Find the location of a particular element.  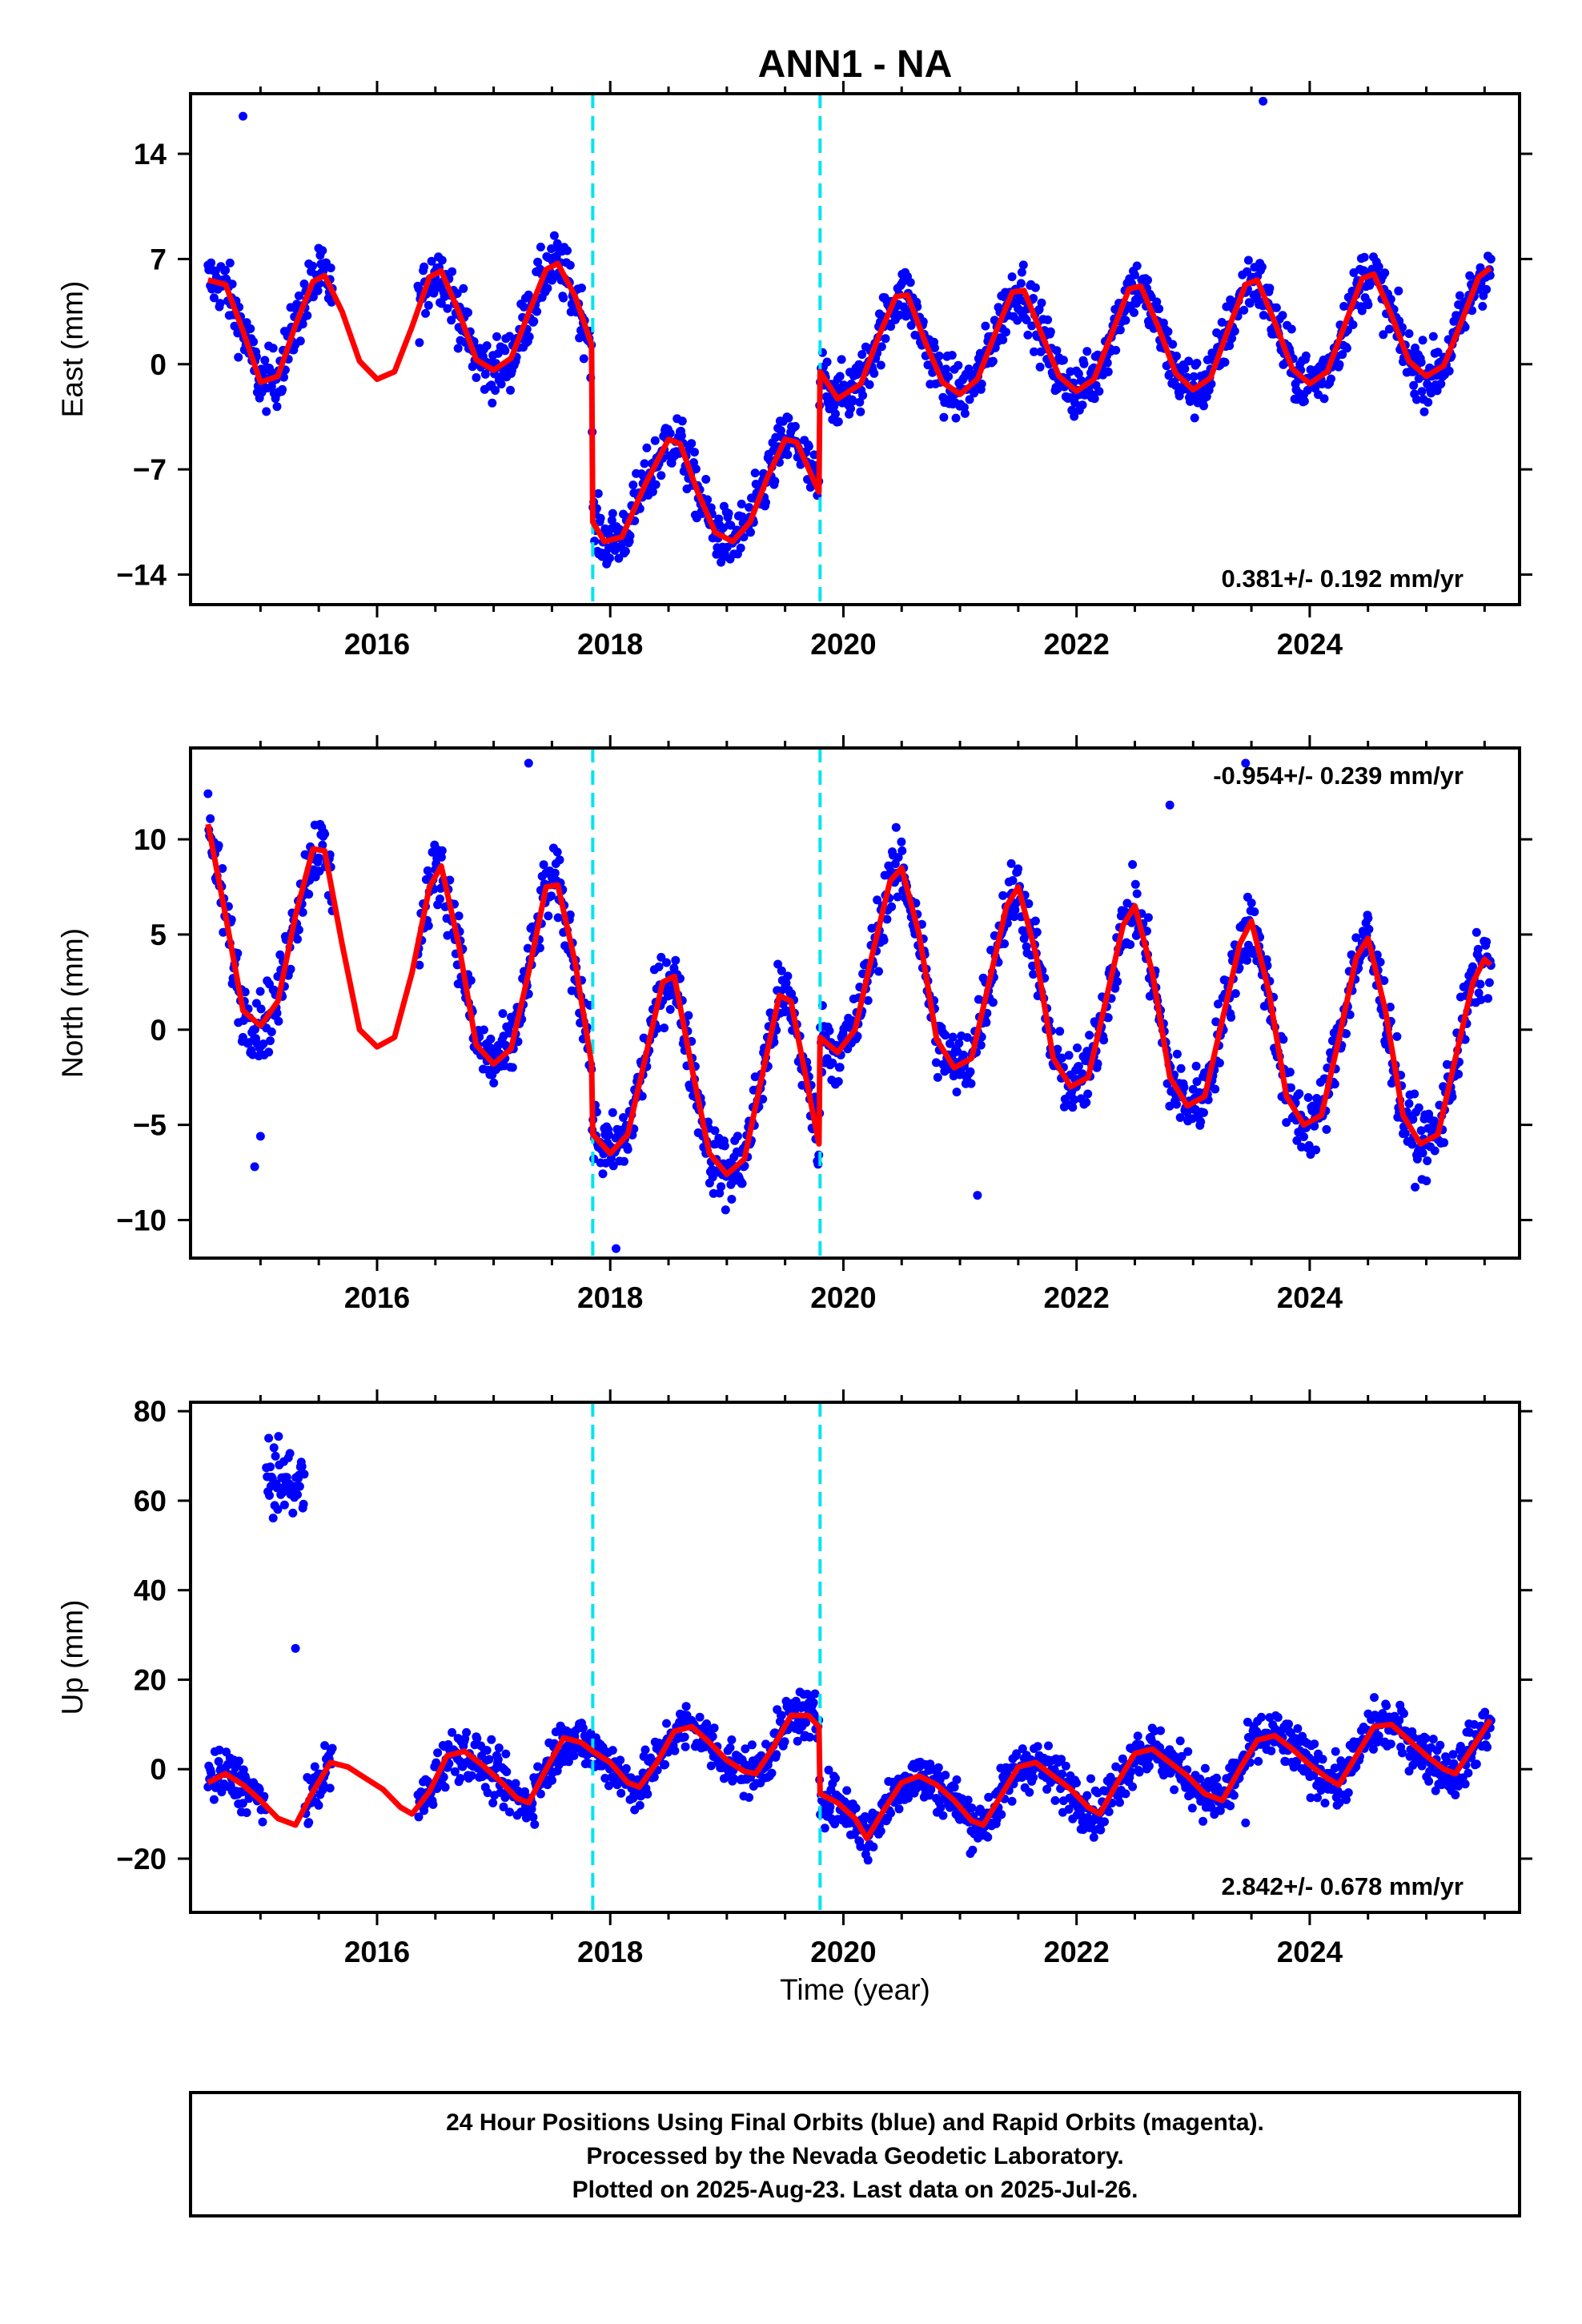

x-tick-label: 2022 is located at coordinates (1077, 1952).